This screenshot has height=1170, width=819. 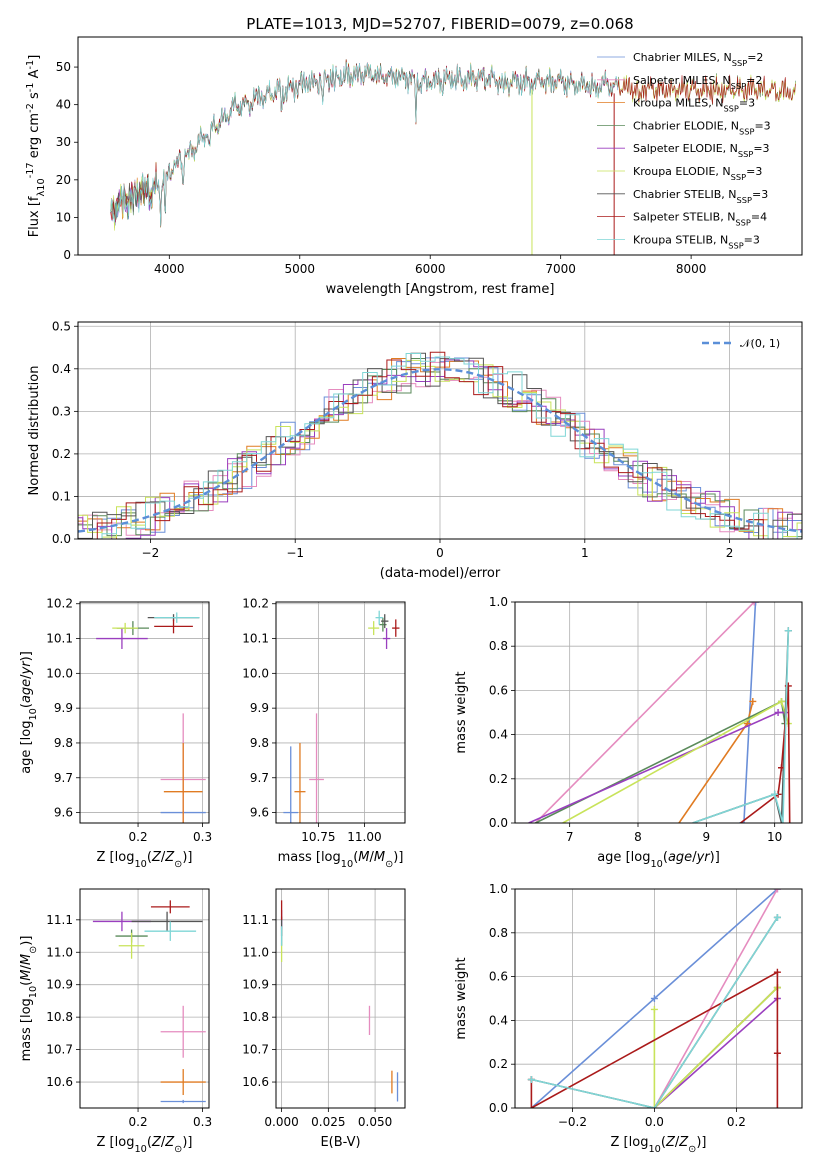 I want to click on x-tick-label: 0.050, so click(x=375, y=1122).